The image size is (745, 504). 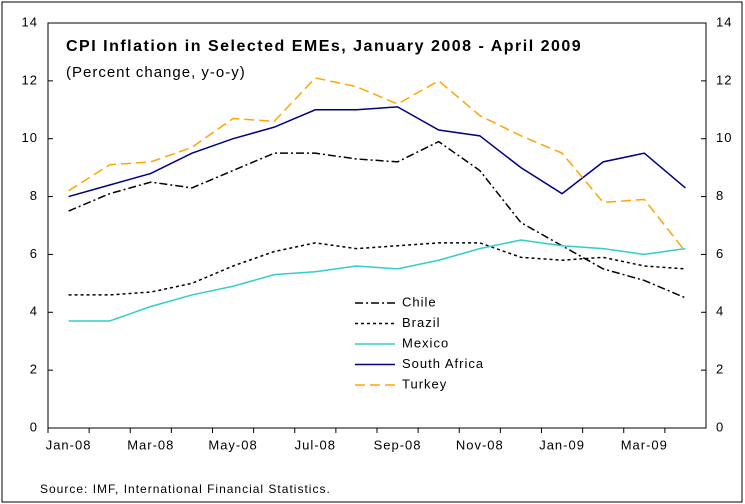 I want to click on y-tick-label: 8, so click(x=34, y=195).